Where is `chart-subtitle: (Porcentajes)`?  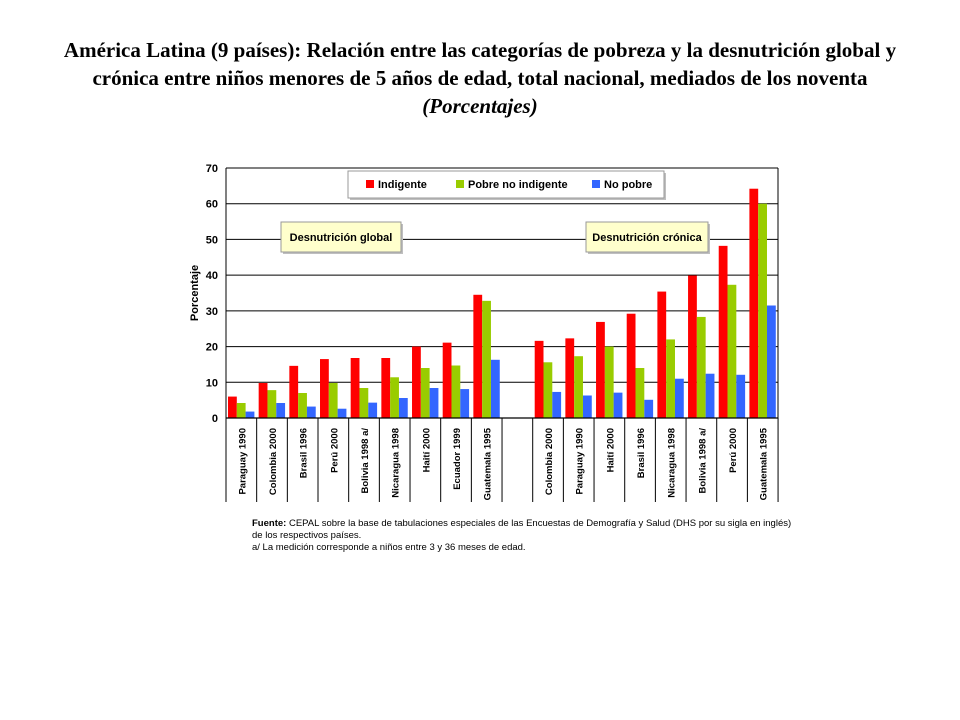 chart-subtitle: (Porcentajes) is located at coordinates (480, 106).